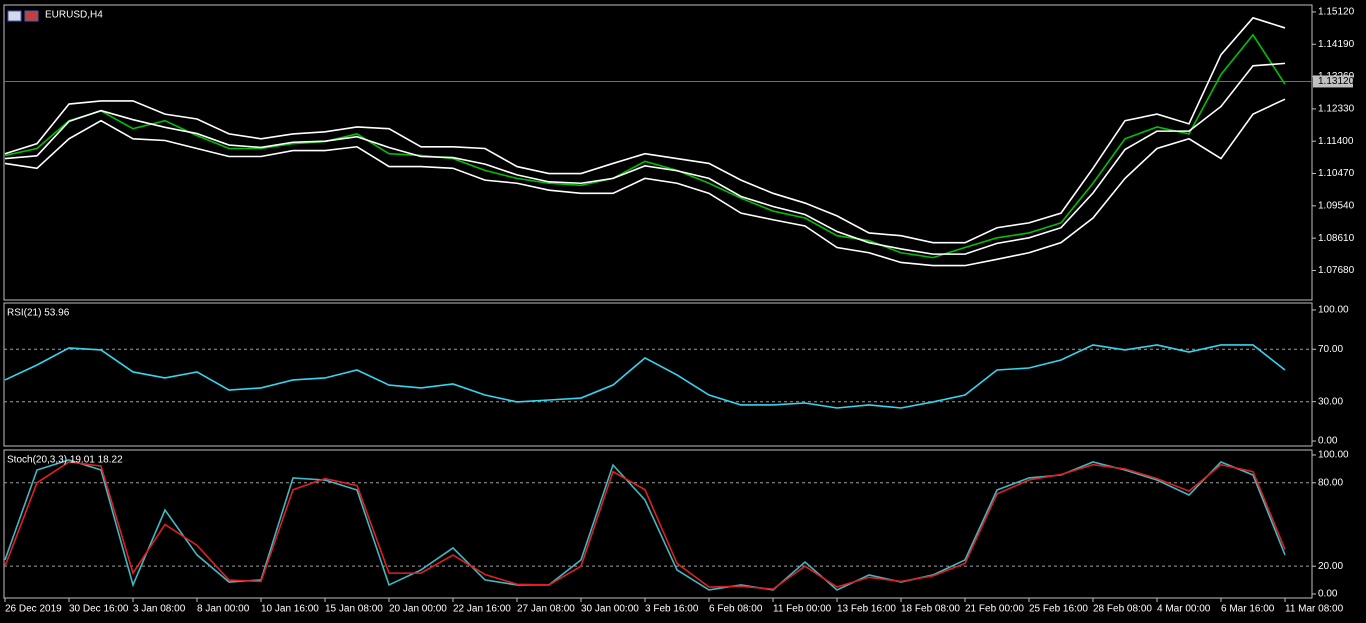  I want to click on series-line, so click(645, 376).